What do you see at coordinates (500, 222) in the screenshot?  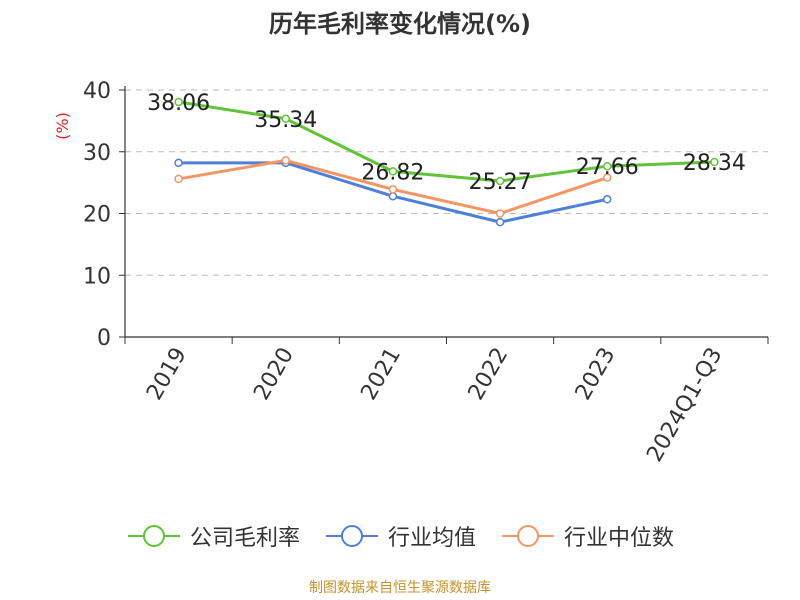 I see `point-industry-avg-2022` at bounding box center [500, 222].